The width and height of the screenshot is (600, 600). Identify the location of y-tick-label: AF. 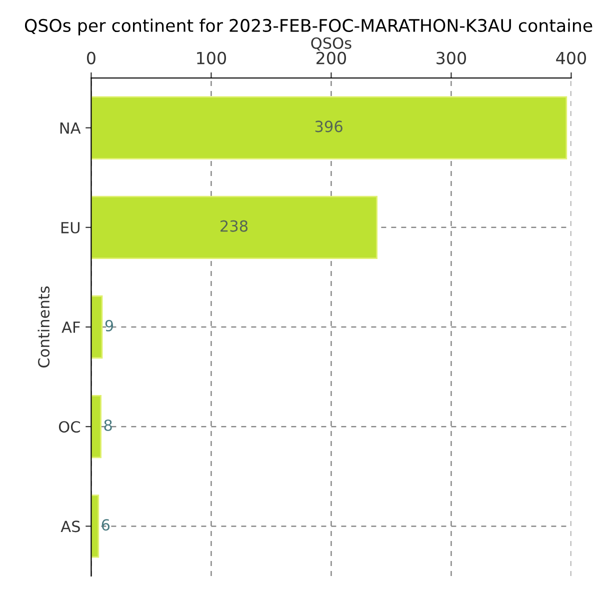
(71, 327).